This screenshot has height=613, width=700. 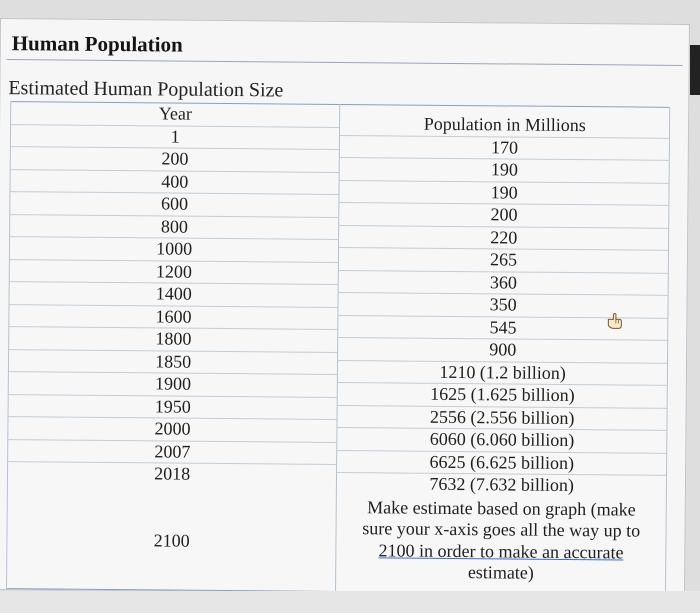 What do you see at coordinates (175, 113) in the screenshot?
I see `year-header: Year` at bounding box center [175, 113].